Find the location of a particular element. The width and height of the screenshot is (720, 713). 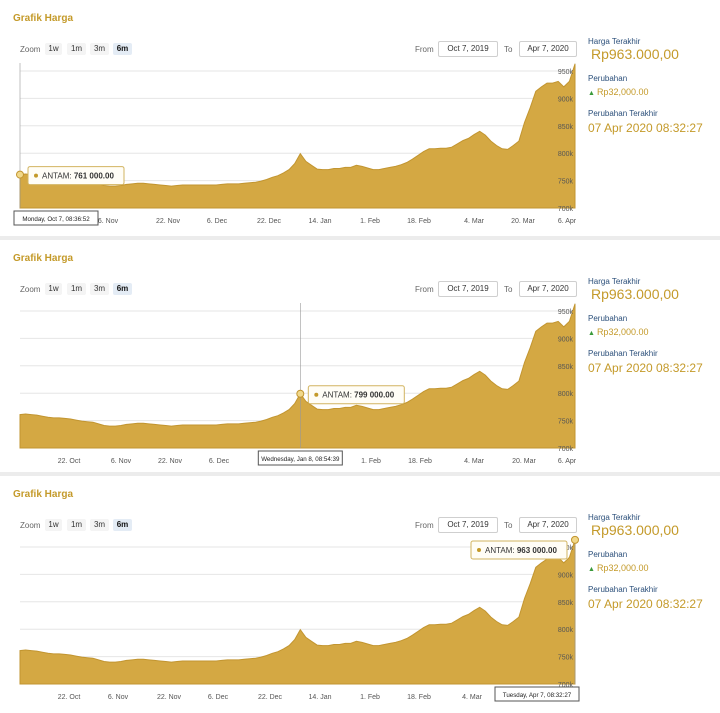

tooltip-date-text: Wednesday, Jan 8, 08:54:39 is located at coordinates (300, 459).